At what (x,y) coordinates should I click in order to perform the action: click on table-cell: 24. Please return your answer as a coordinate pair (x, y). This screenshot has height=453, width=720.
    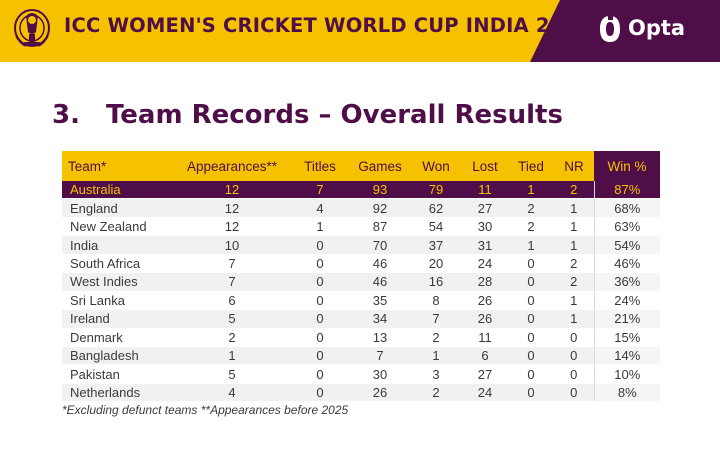
    Looking at the image, I should click on (485, 393).